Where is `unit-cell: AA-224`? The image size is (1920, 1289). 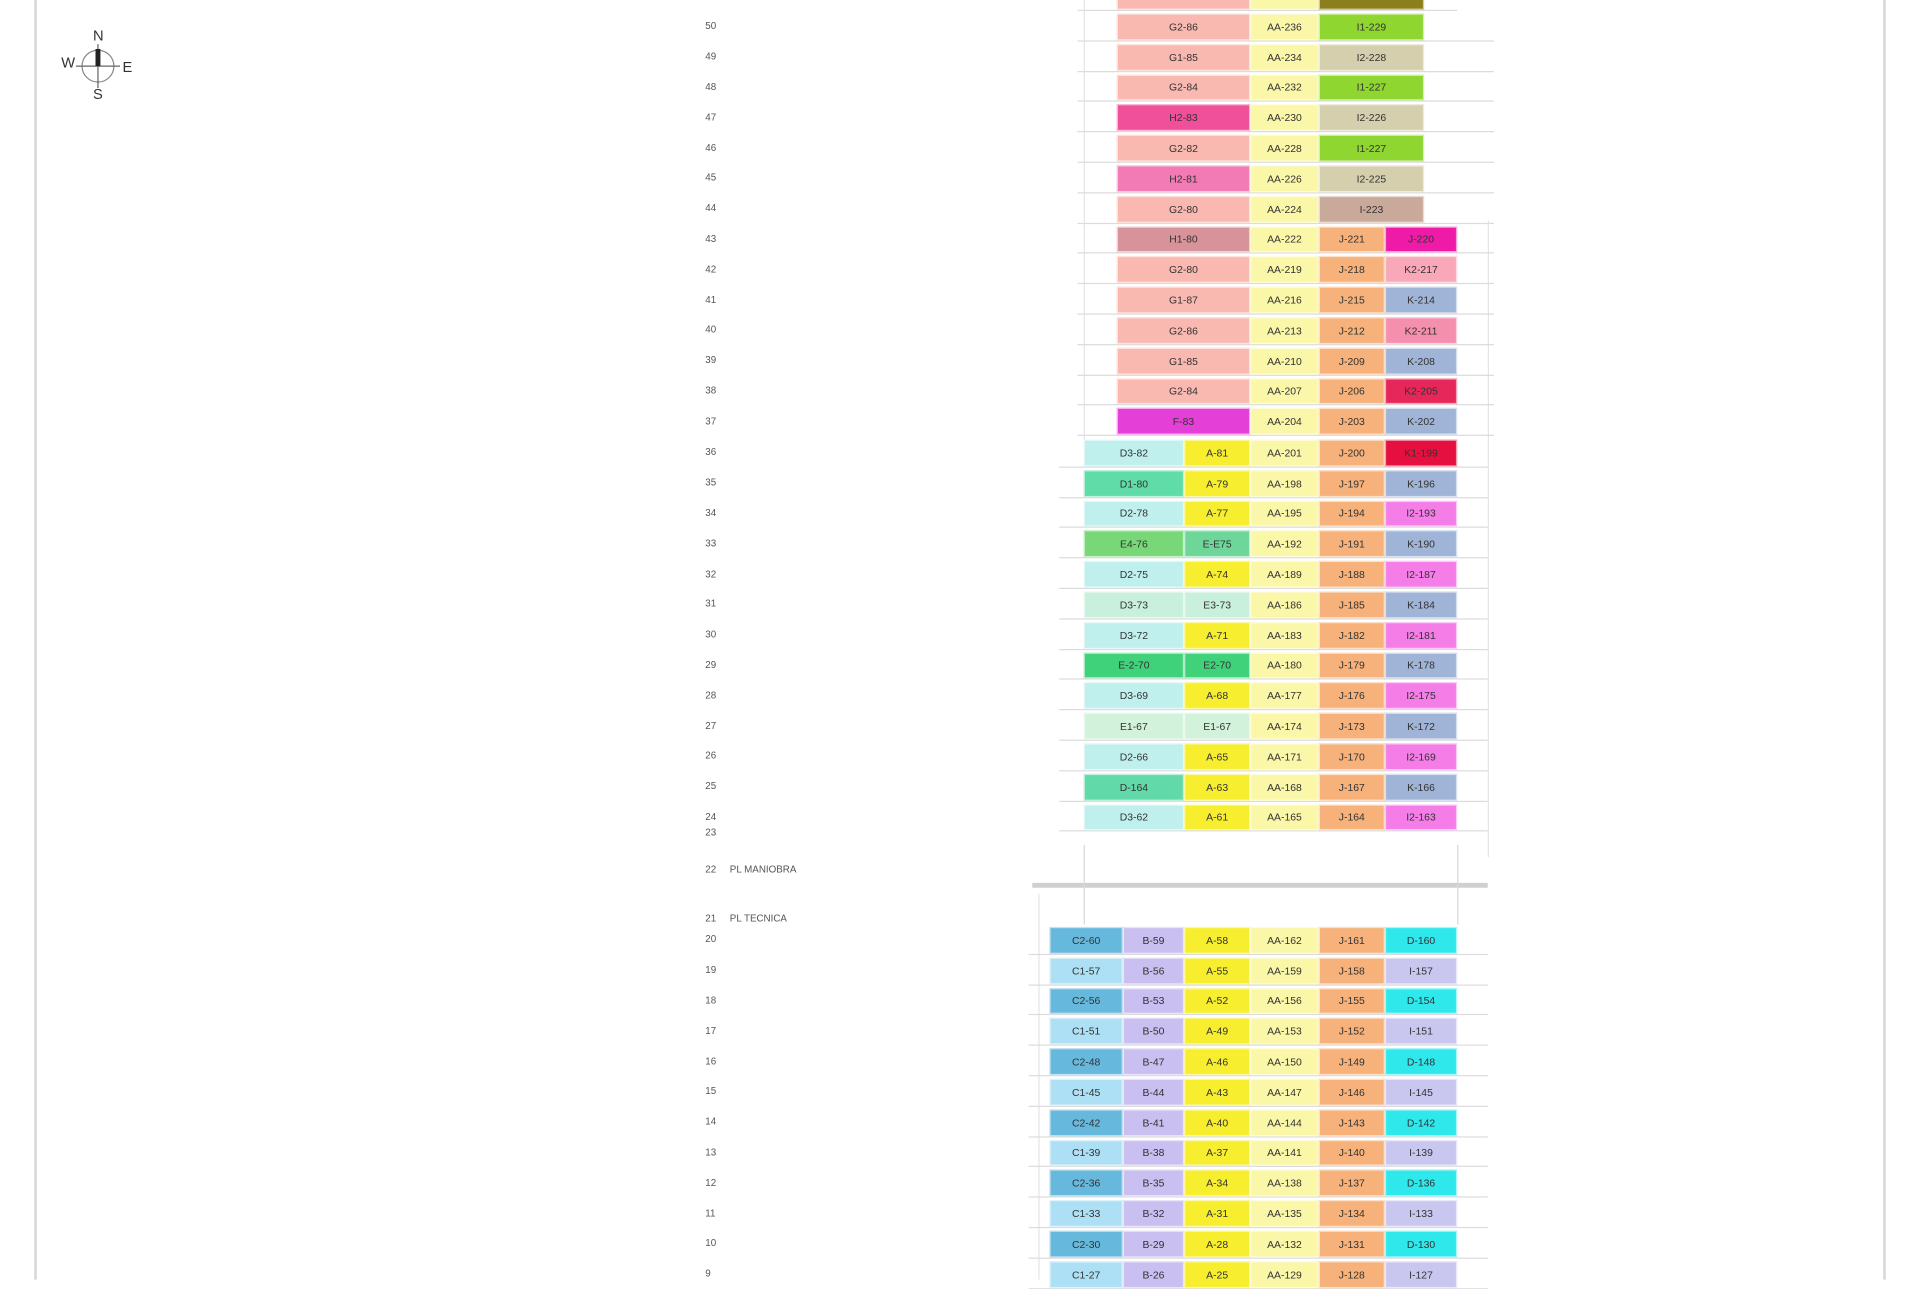 unit-cell: AA-224 is located at coordinates (1284, 209).